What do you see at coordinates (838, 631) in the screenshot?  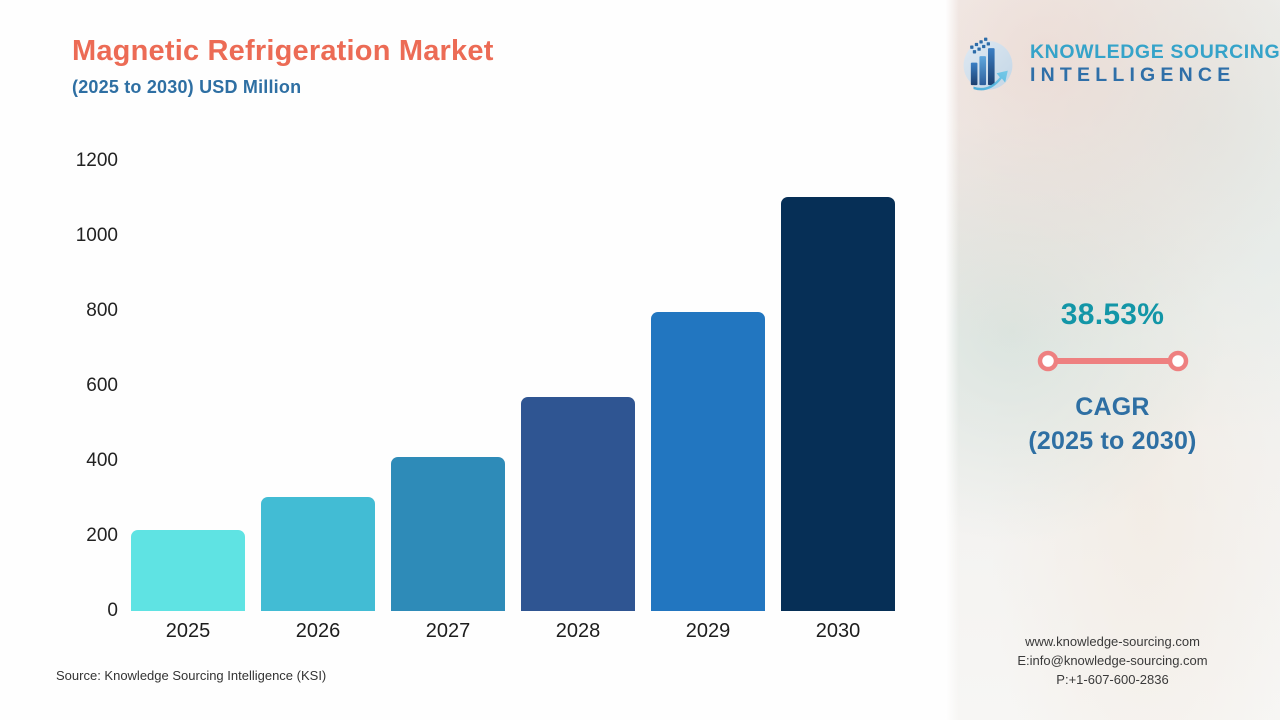 I see `x-axis-tick-2030: 2030` at bounding box center [838, 631].